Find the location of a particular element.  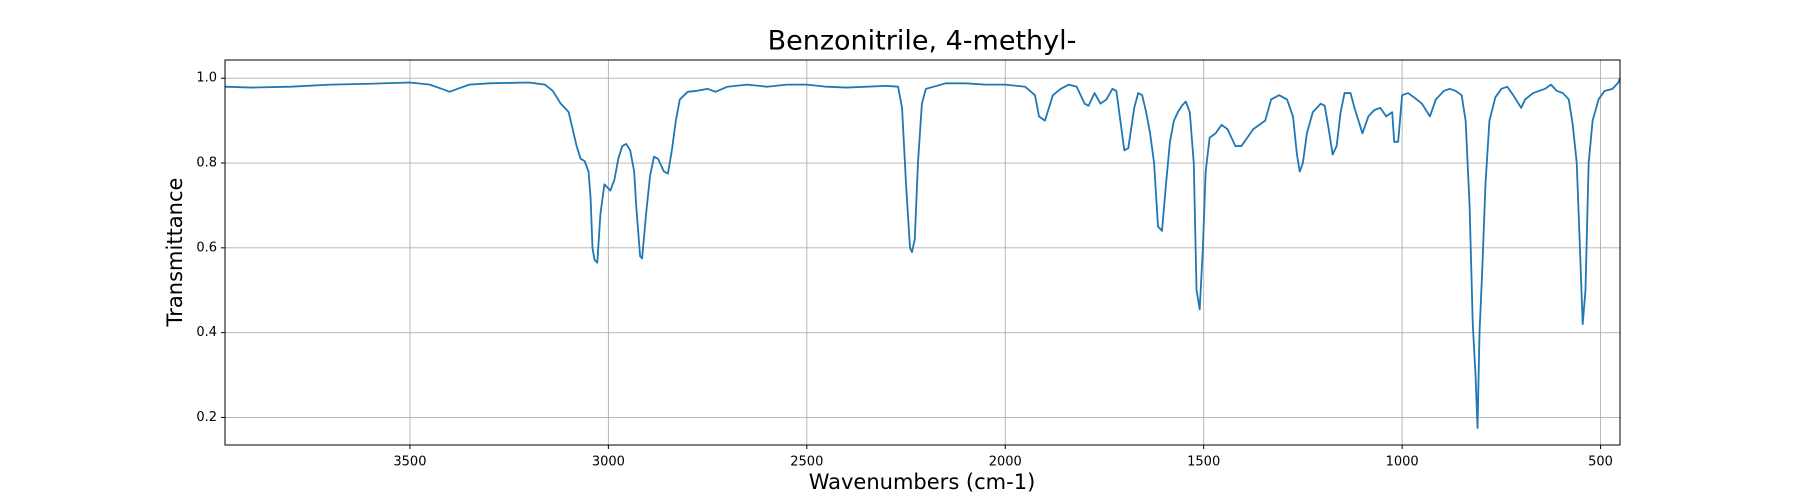

y-tick-label: 0.2 is located at coordinates (206, 417).